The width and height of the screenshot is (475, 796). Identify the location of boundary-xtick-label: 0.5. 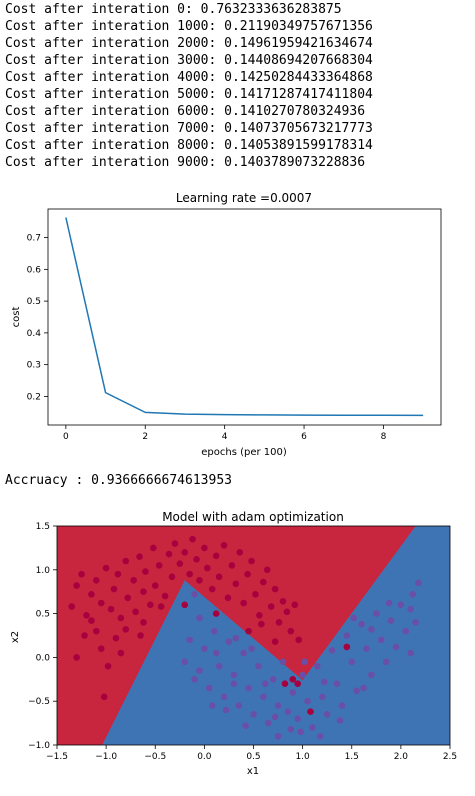
(253, 757).